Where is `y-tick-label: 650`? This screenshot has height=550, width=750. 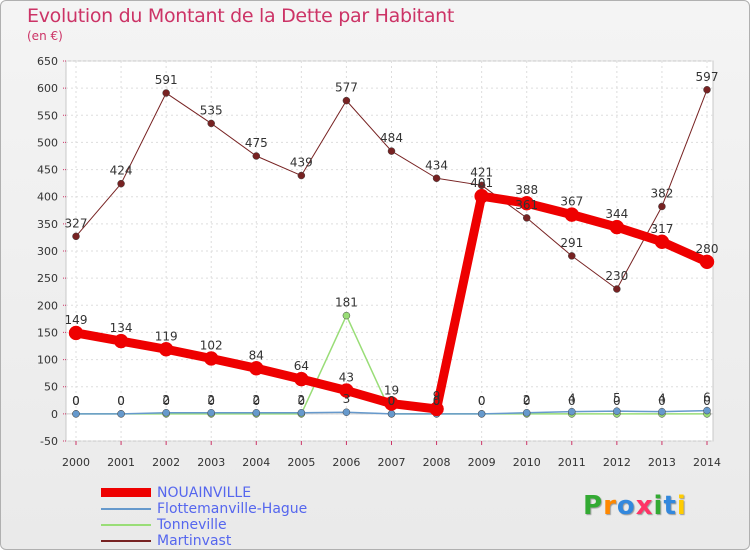 y-tick-label: 650 is located at coordinates (47, 61).